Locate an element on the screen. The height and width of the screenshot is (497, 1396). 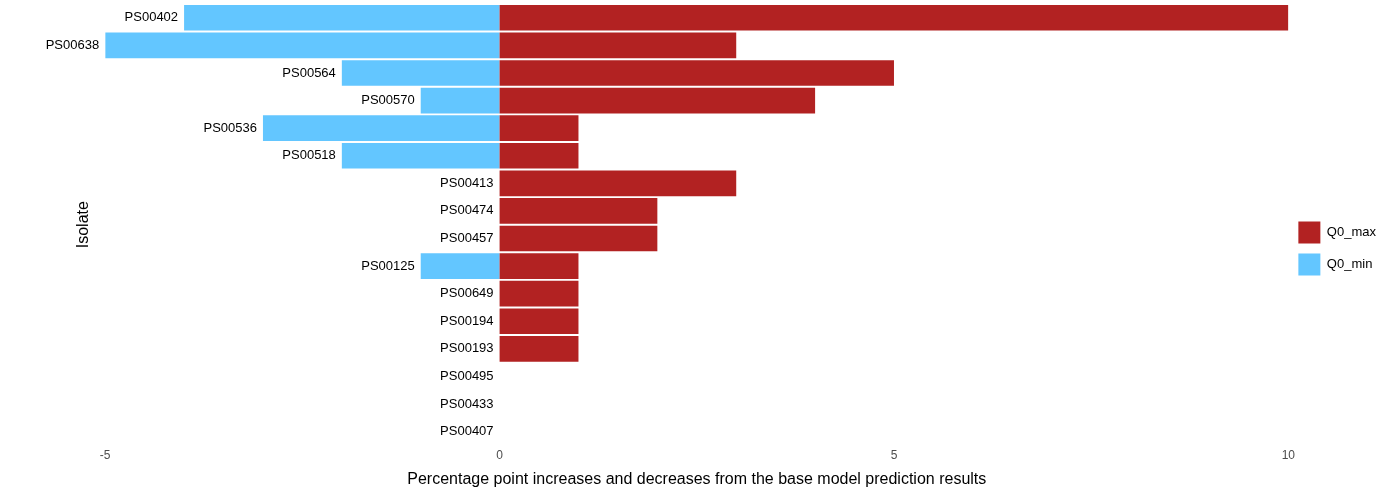
y-tick-label: PS00495 is located at coordinates (467, 376).